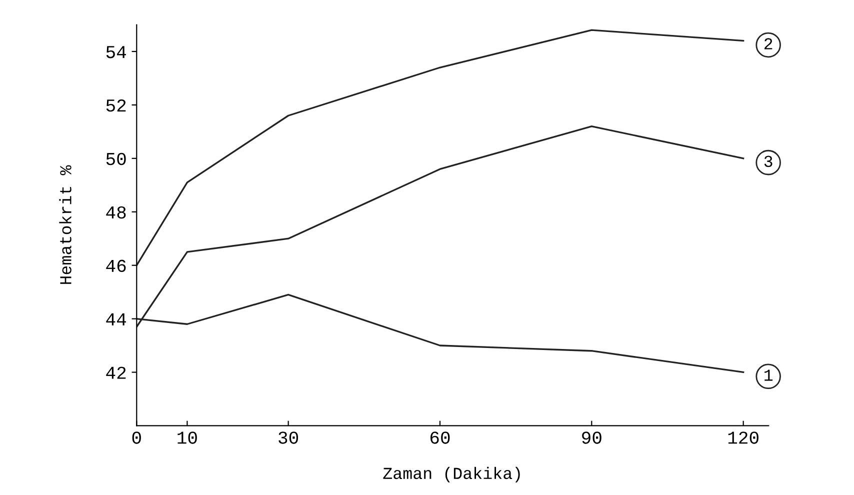 Image resolution: width=854 pixels, height=495 pixels. Describe the element at coordinates (440, 438) in the screenshot. I see `x-tick-label: 60` at that location.